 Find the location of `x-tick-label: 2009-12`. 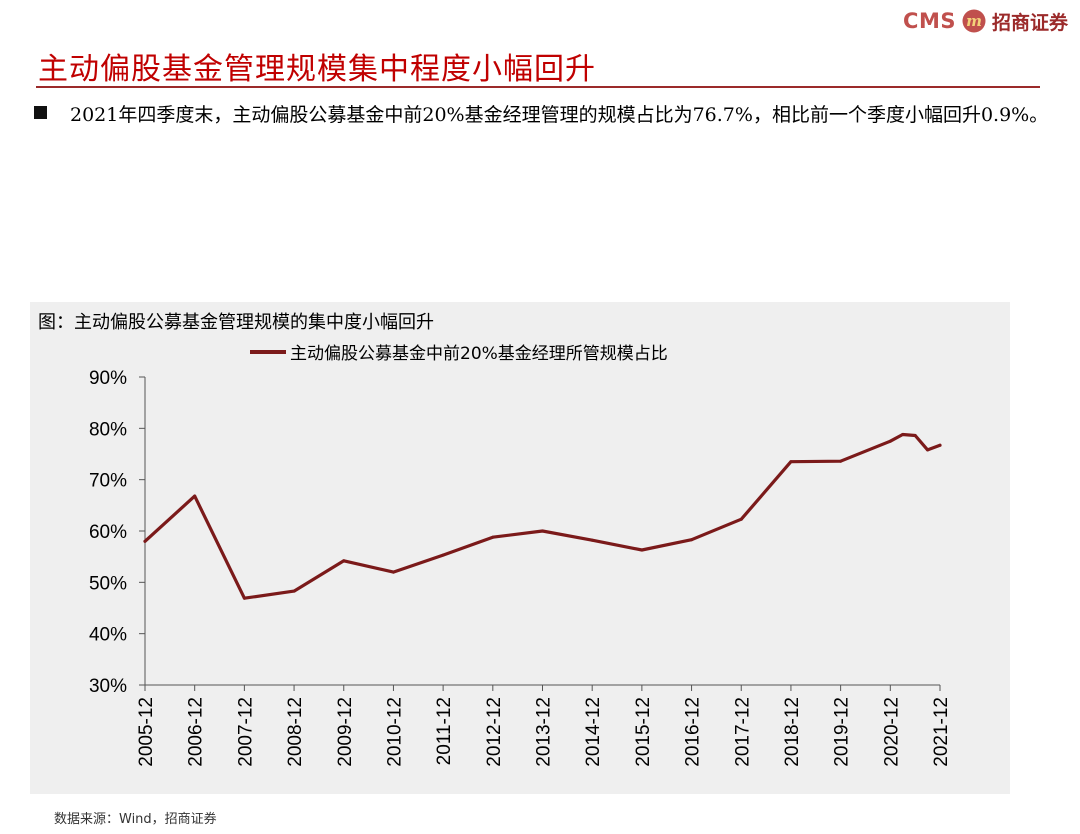

x-tick-label: 2009-12 is located at coordinates (345, 732).